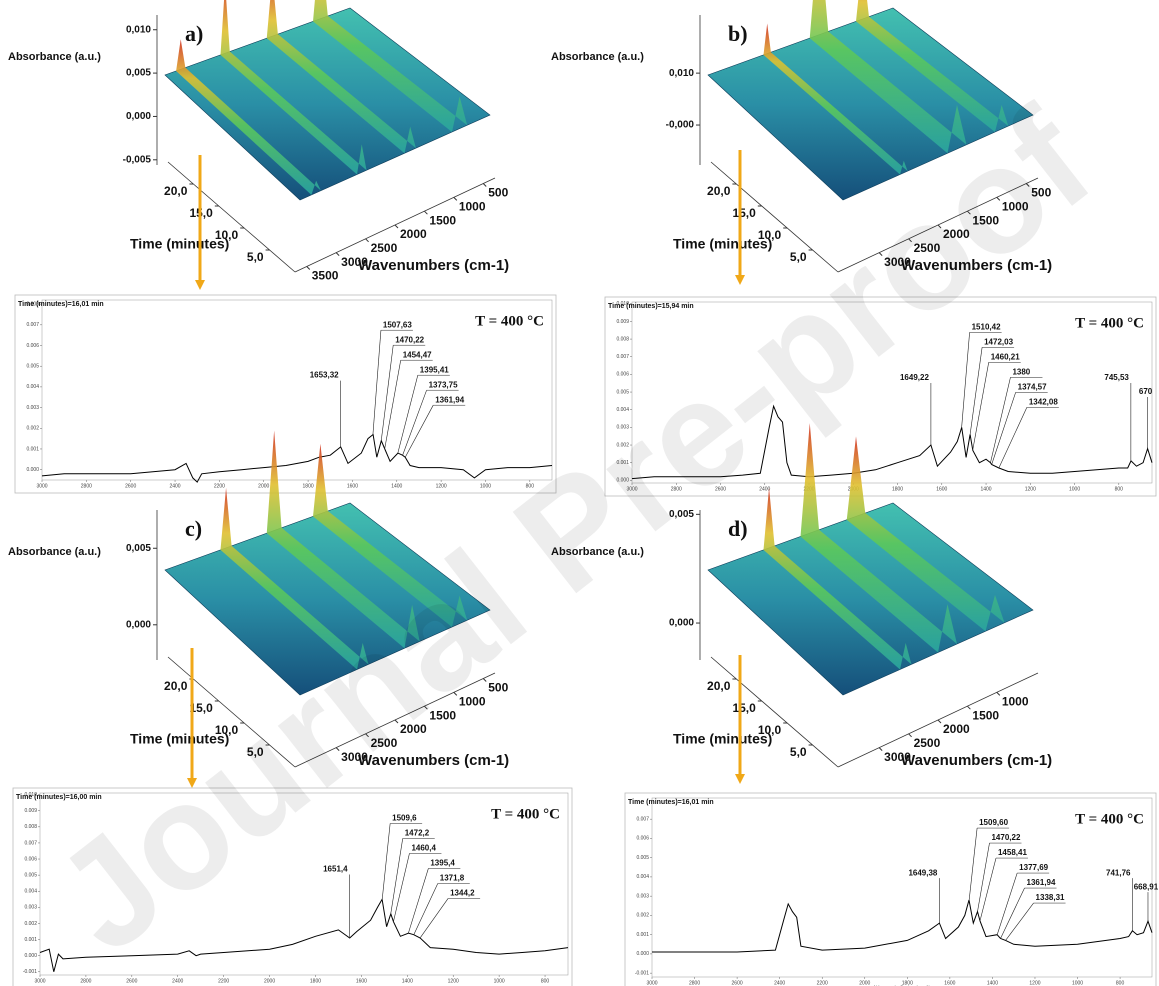 Image resolution: width=1159 pixels, height=986 pixels. What do you see at coordinates (1041, 193) in the screenshot?
I see `wavenumber-tick-label: 500` at bounding box center [1041, 193].